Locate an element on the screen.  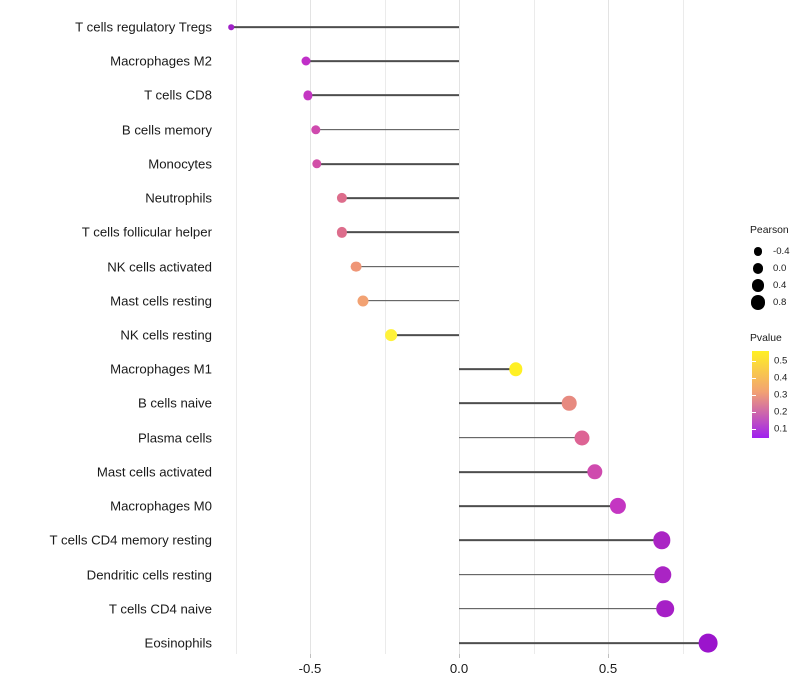
pvalue-colorbar is located at coordinates (760, 394).